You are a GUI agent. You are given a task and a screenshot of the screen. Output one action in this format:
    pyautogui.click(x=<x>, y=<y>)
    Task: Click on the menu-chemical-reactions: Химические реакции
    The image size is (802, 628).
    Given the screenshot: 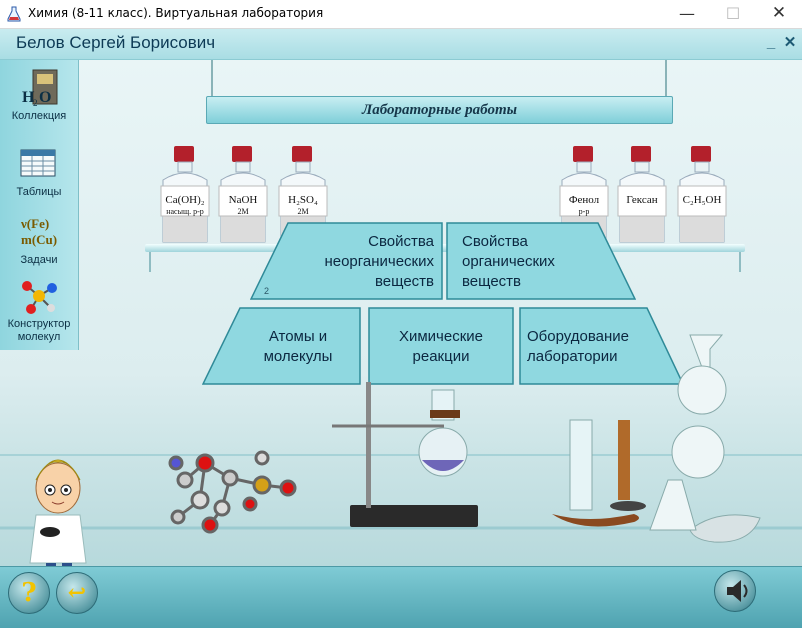 What is the action you would take?
    pyautogui.click(x=441, y=346)
    